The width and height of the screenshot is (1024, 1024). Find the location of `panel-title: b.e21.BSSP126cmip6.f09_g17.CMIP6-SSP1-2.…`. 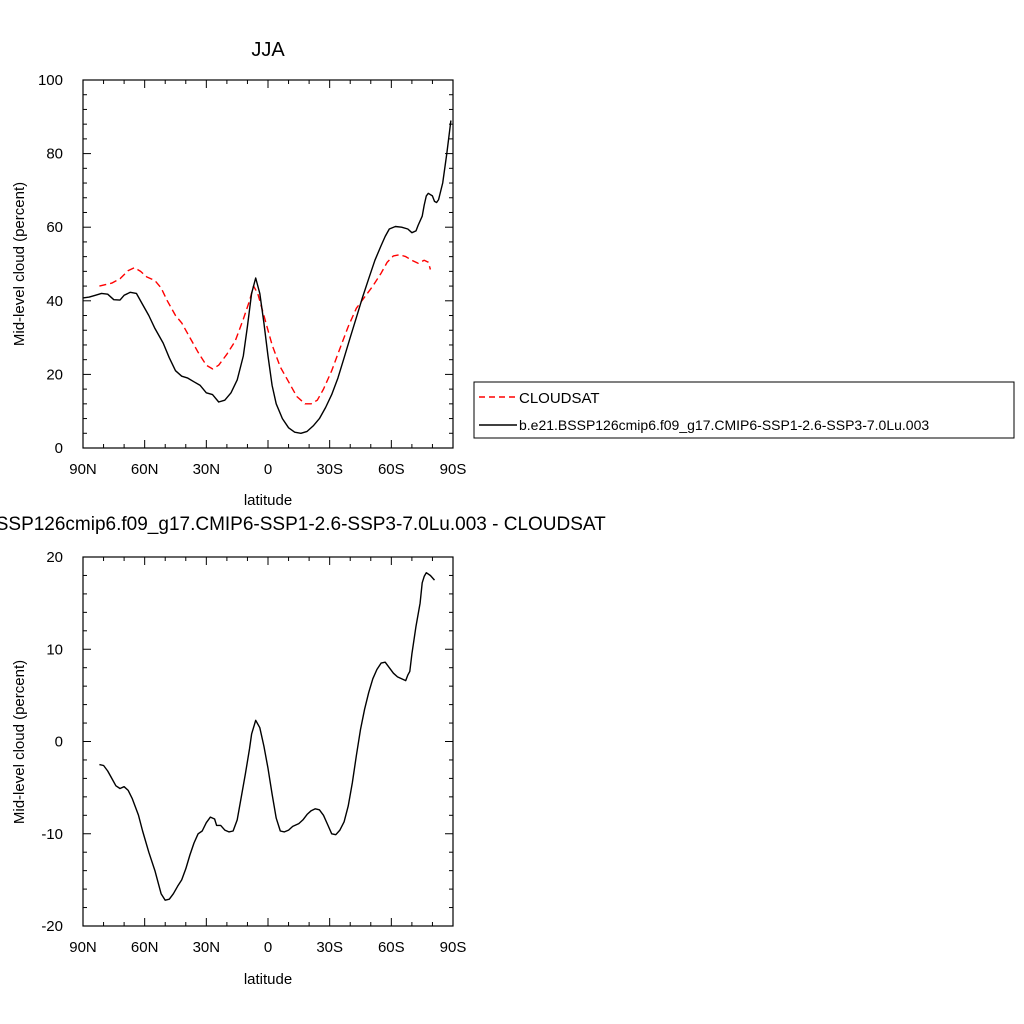

panel-title: b.e21.BSSP126cmip6.f09_g17.CMIP6-SSP1-2.… is located at coordinates (303, 524).